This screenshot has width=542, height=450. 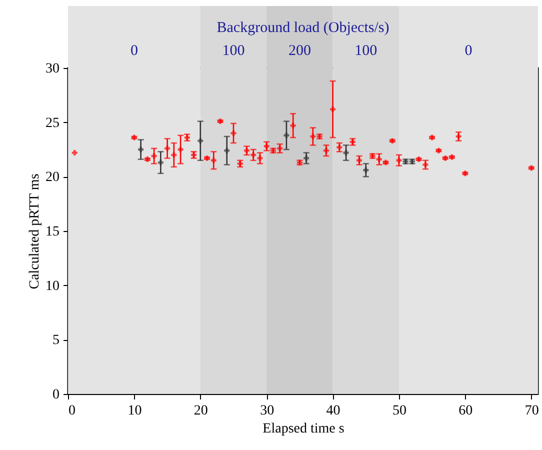 I want to click on x-tick-label: 40, so click(x=333, y=411).